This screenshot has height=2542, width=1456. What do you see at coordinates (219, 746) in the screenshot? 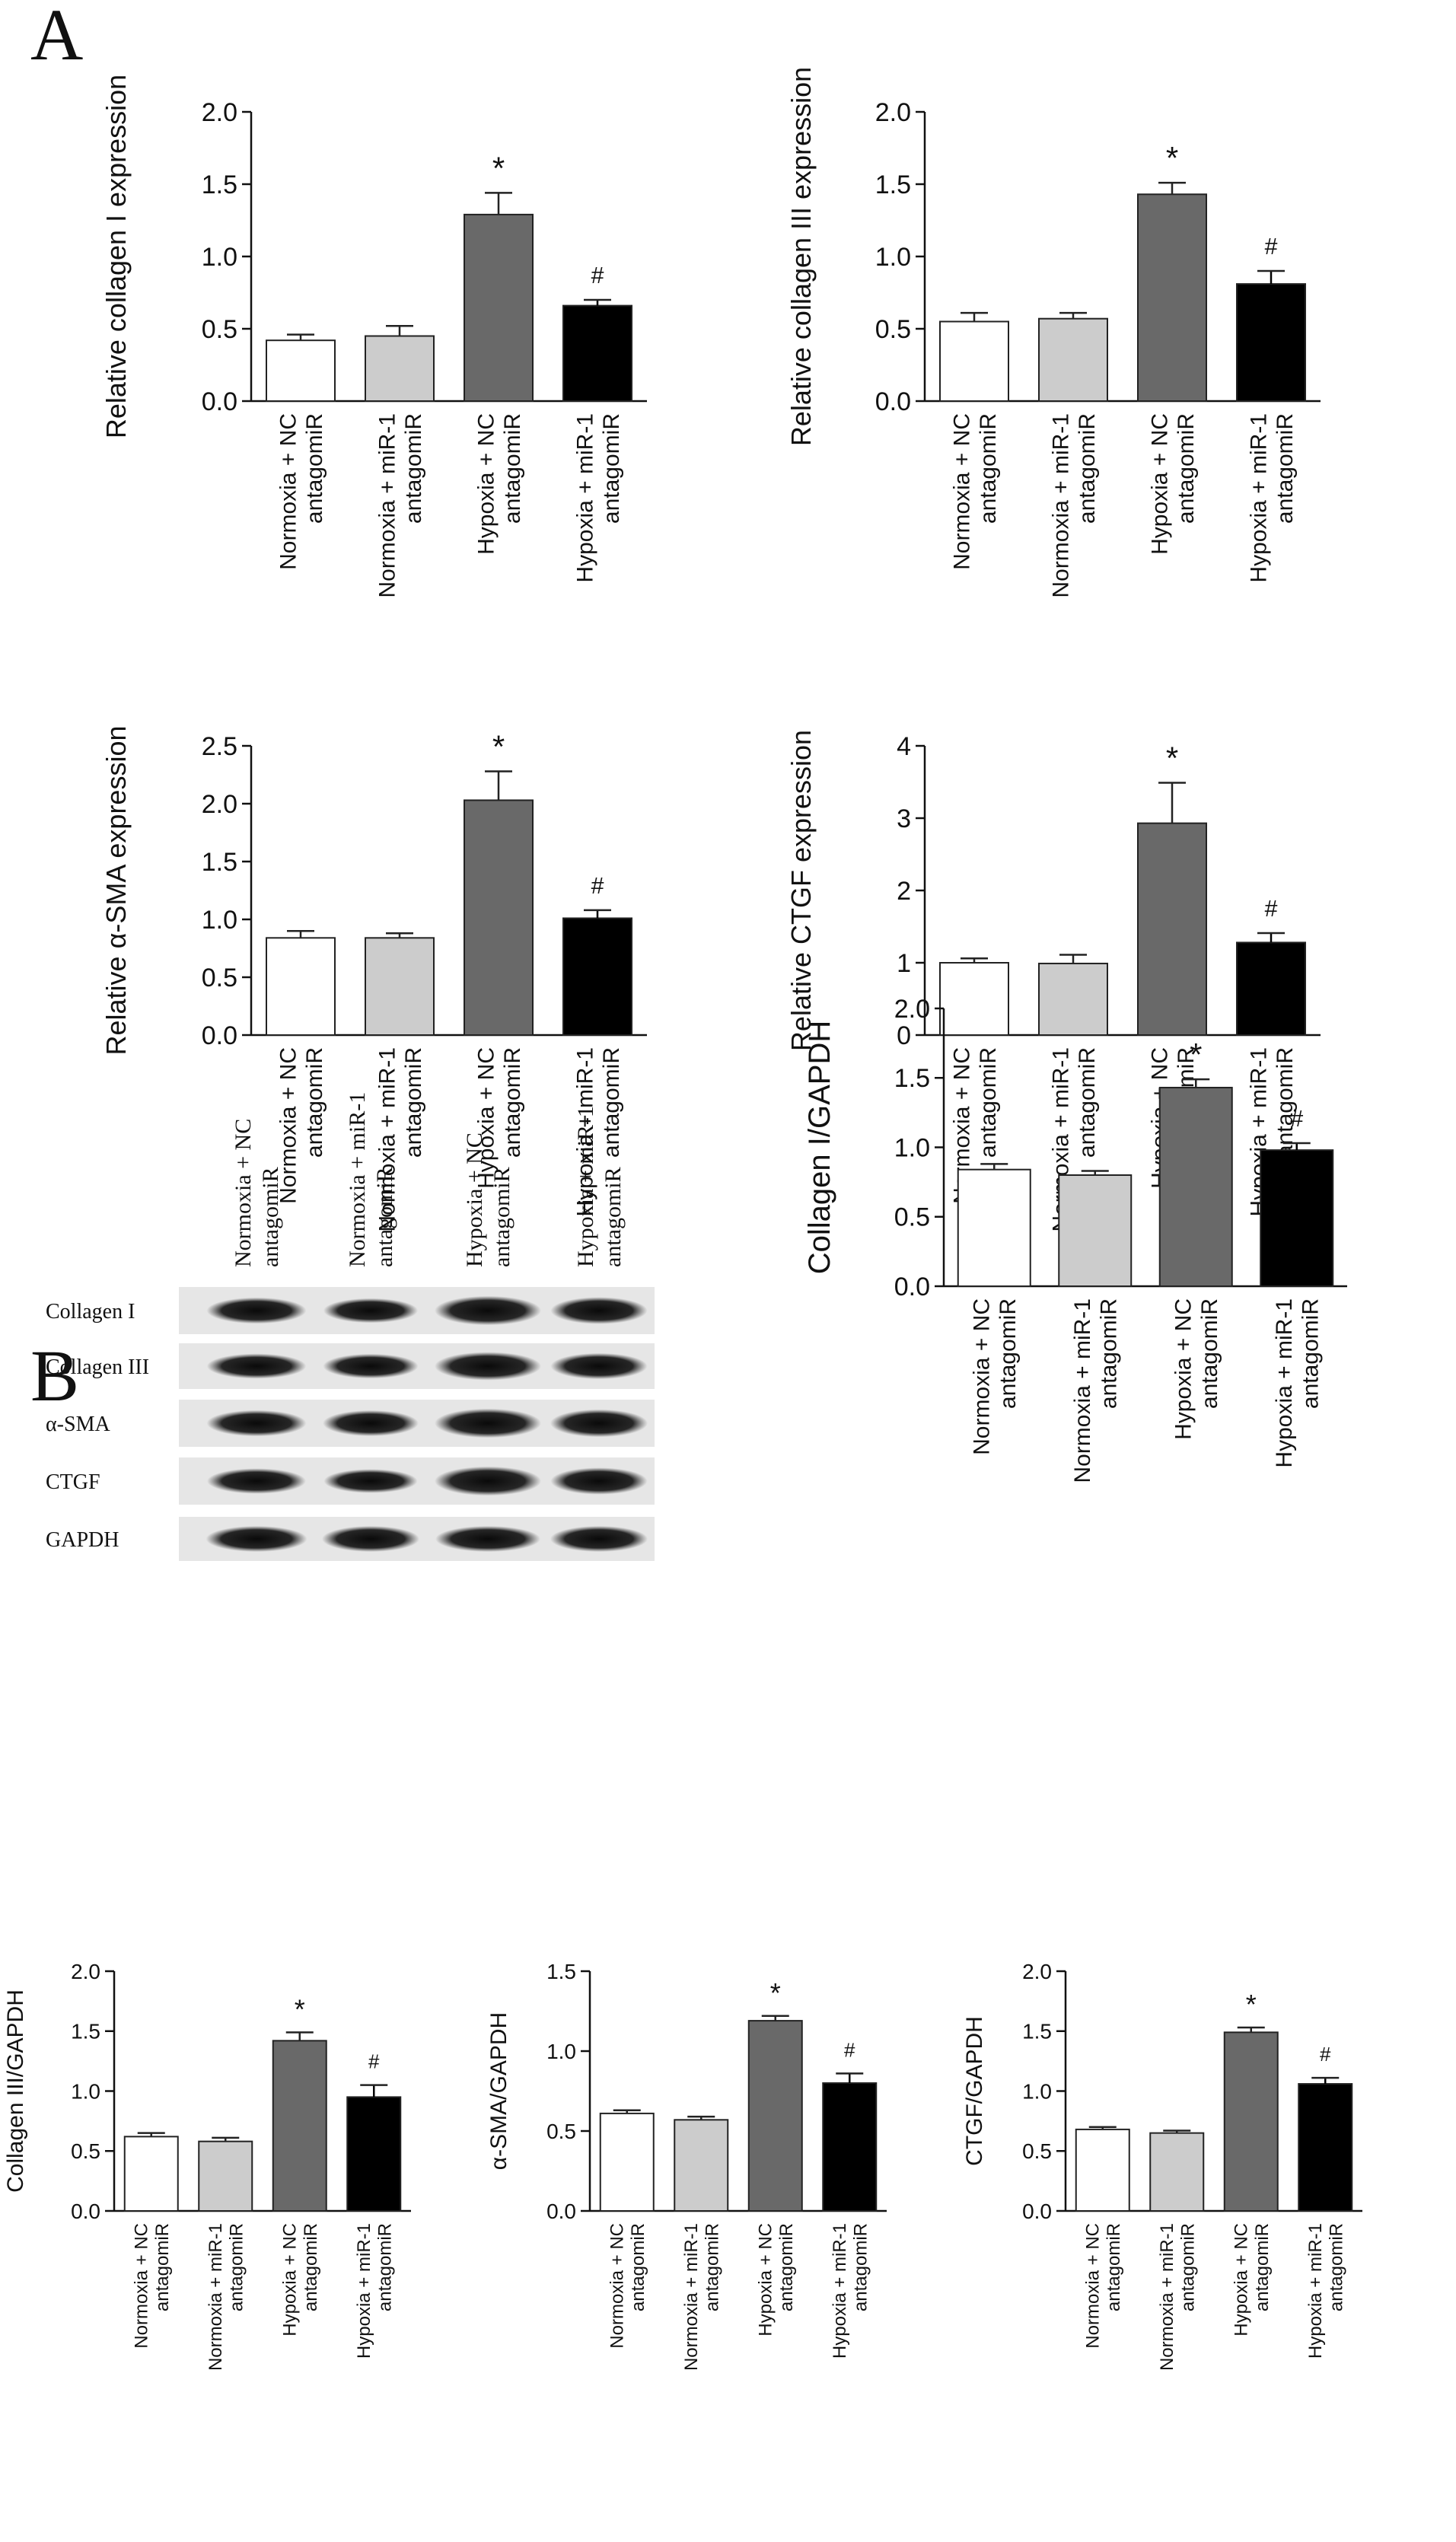
I see `y-tick-label: 2.5` at bounding box center [219, 746].